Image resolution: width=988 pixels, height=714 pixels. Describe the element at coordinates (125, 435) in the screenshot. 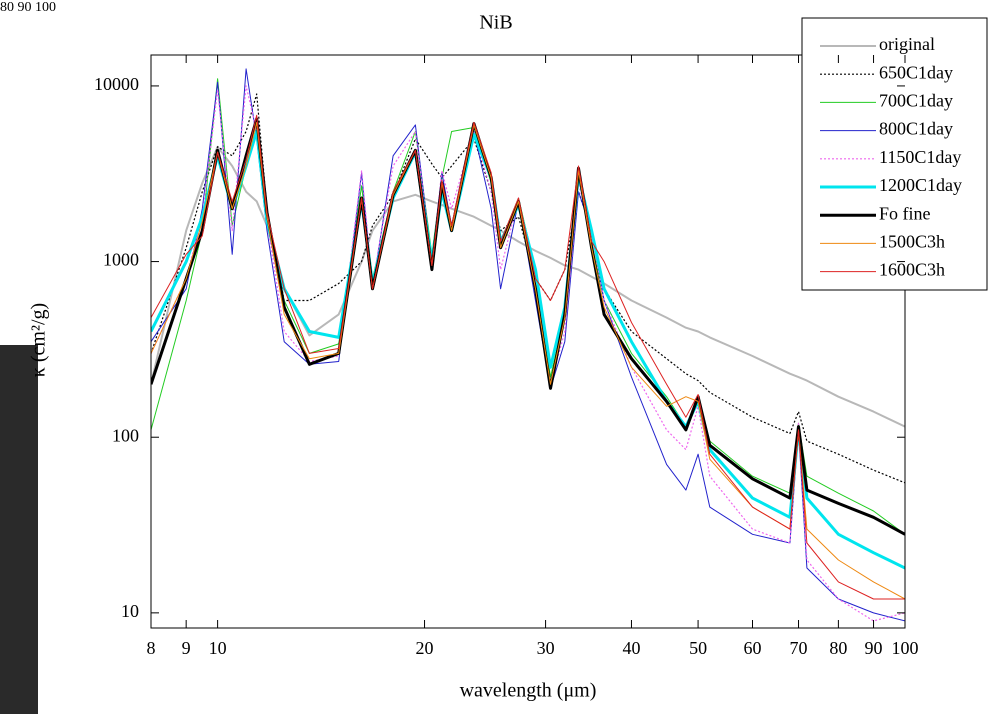

I see `y-tick-label: 100` at that location.